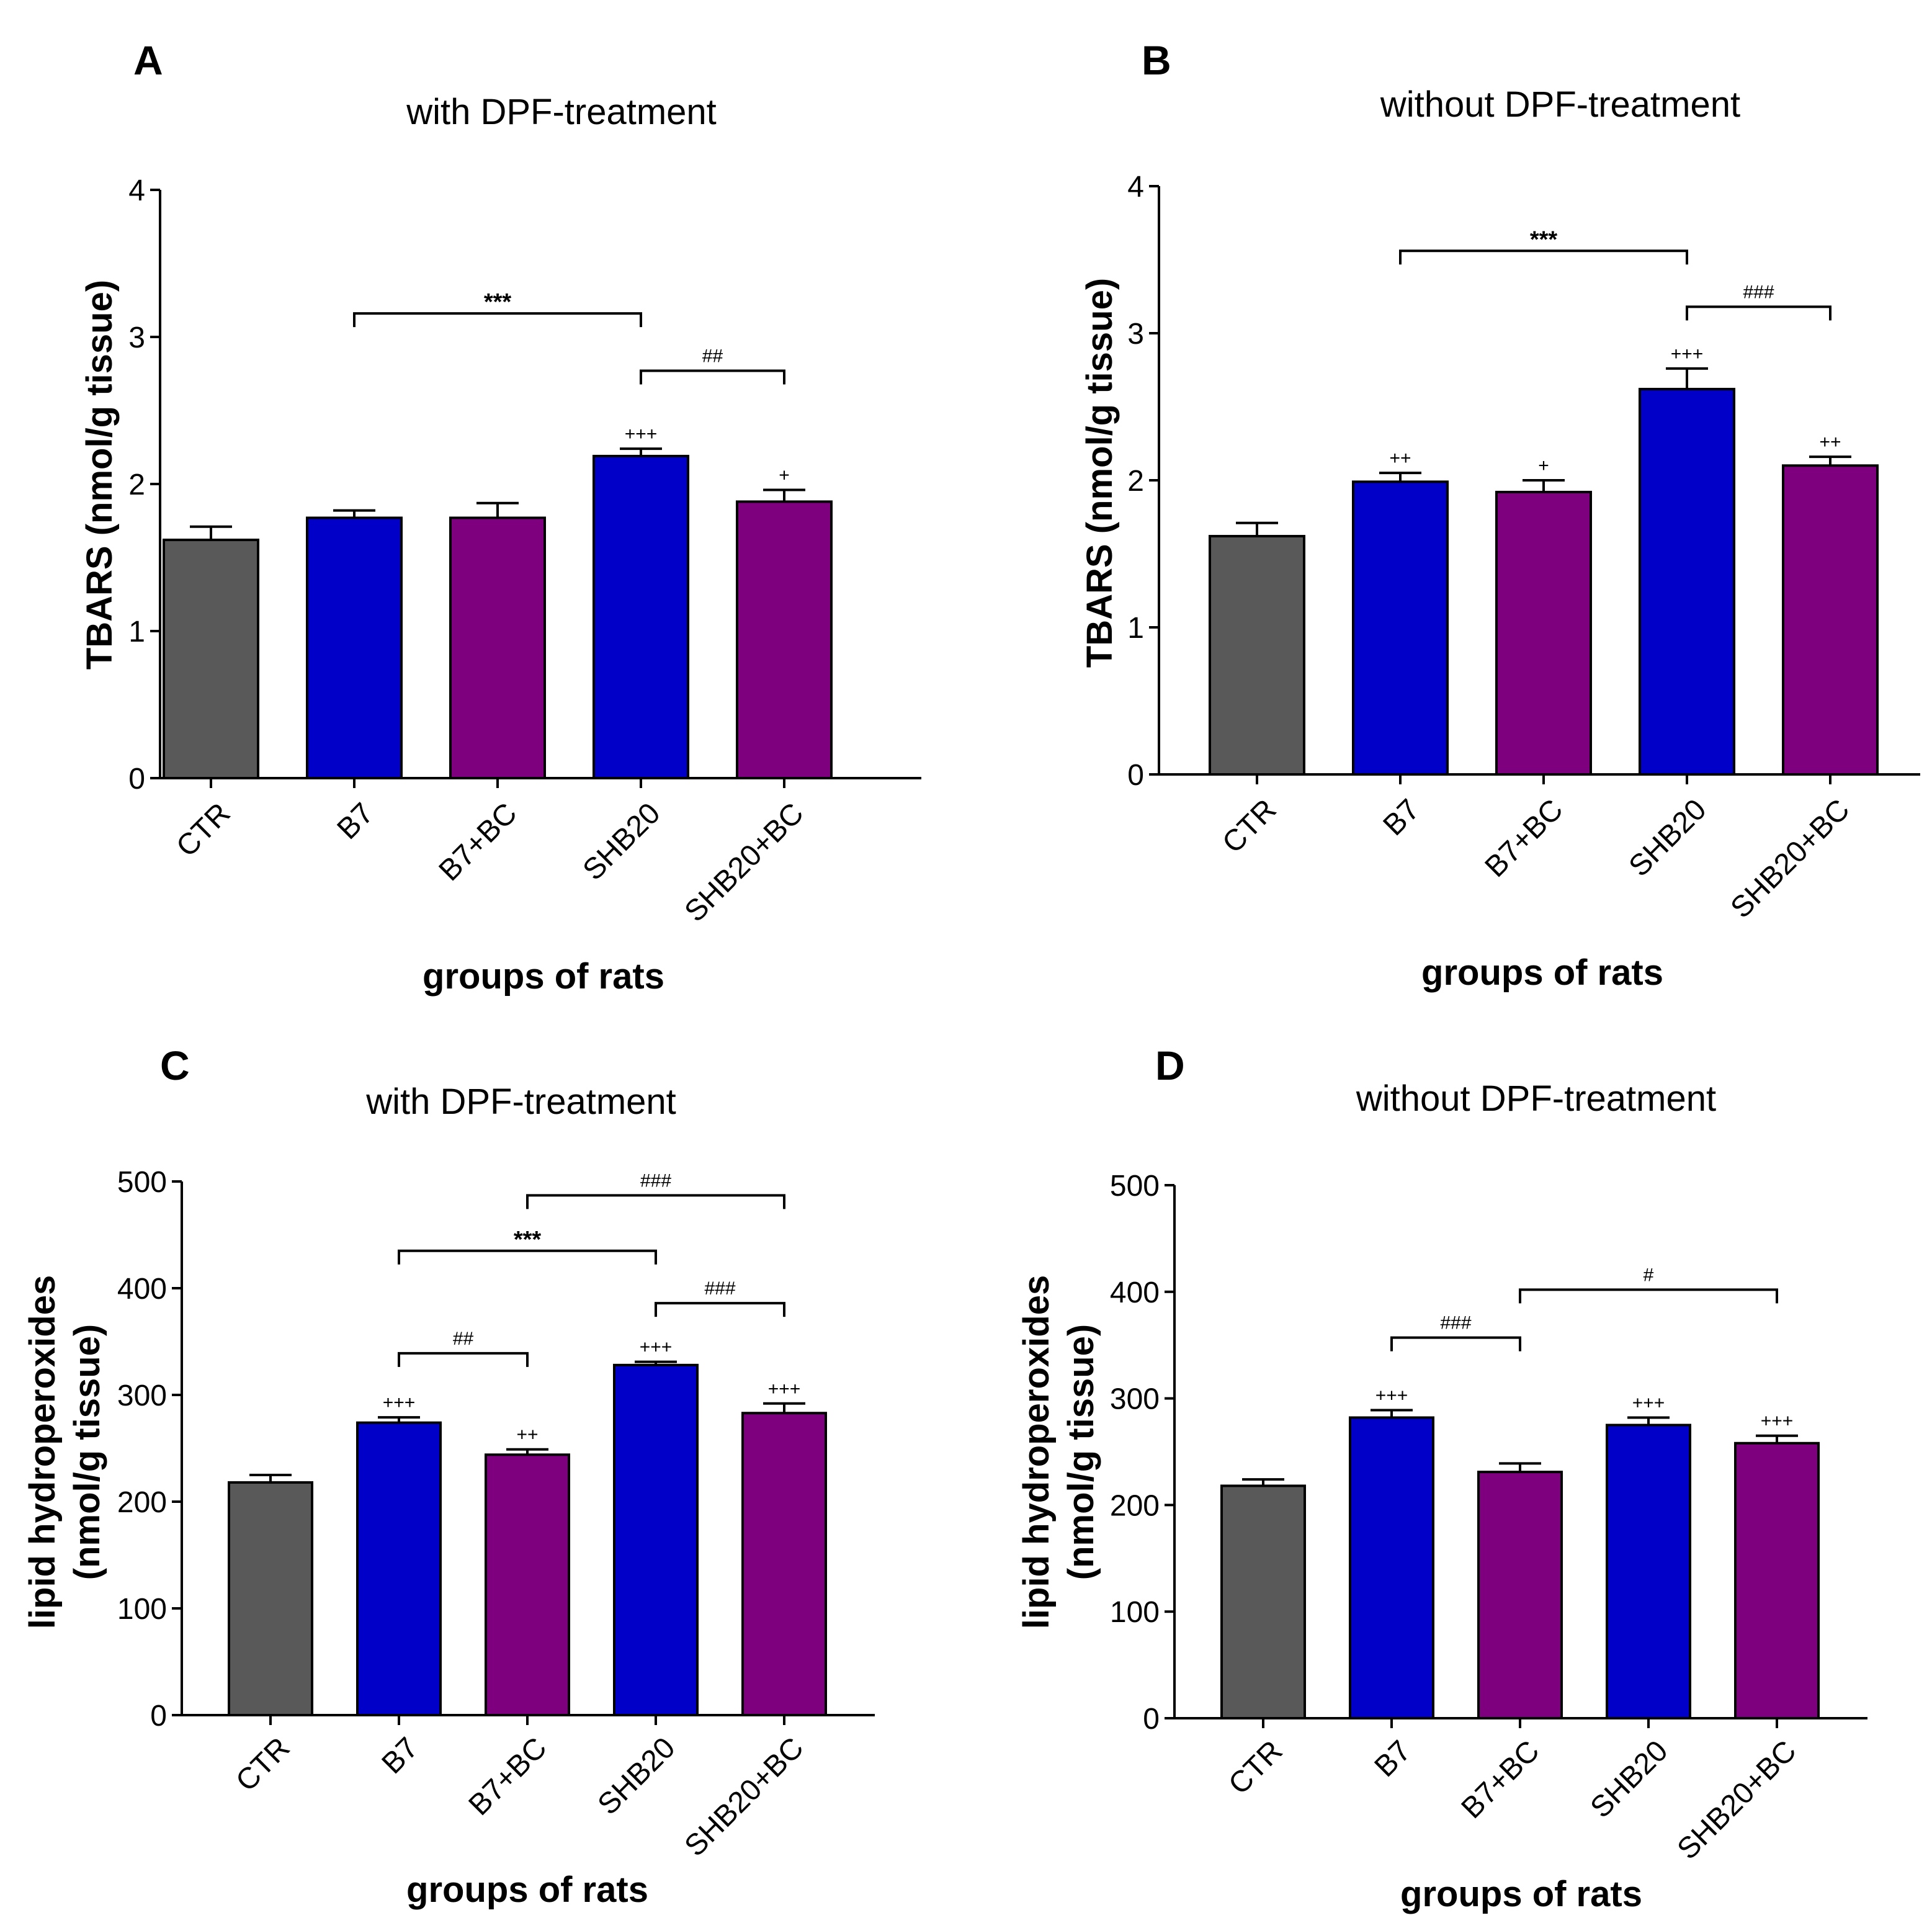  What do you see at coordinates (1170, 1065) in the screenshot?
I see `panel-letter: D` at bounding box center [1170, 1065].